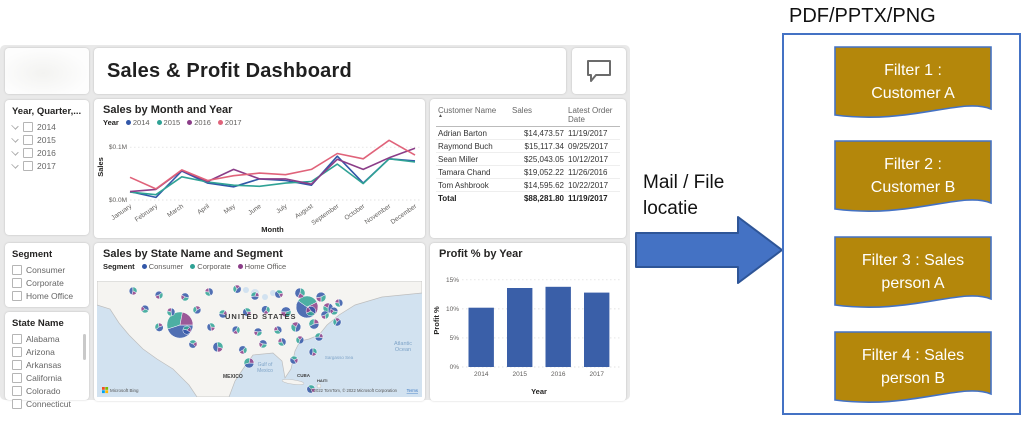 The width and height of the screenshot is (1024, 421). I want to click on segment-option-home-office: Home Office, so click(47, 295).